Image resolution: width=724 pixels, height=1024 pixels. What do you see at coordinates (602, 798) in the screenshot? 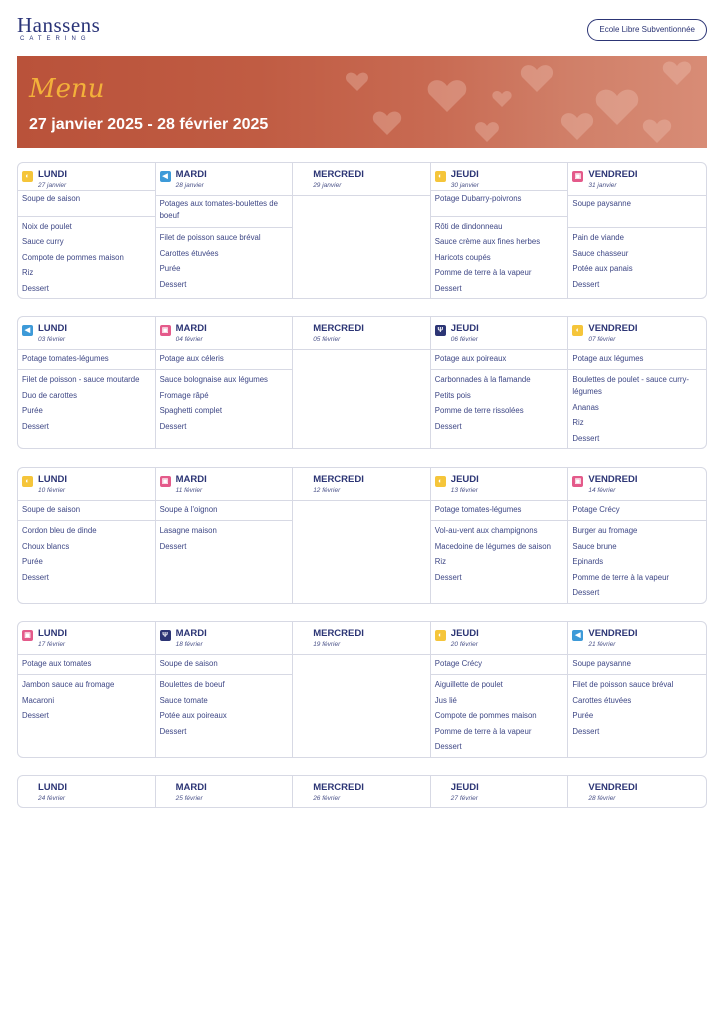
I see `day-date: 28 février` at bounding box center [602, 798].